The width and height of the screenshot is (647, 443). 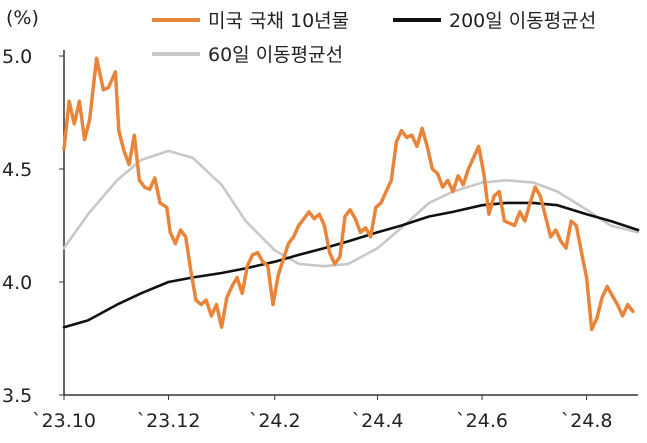 What do you see at coordinates (17, 396) in the screenshot?
I see `y-tick-label: 3.5` at bounding box center [17, 396].